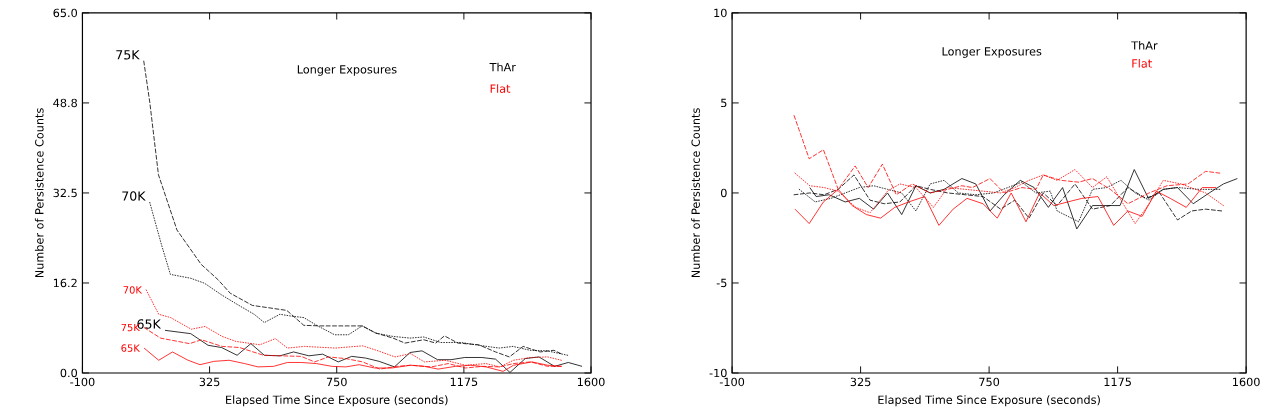  What do you see at coordinates (69, 373) in the screenshot?
I see `y-tick-label: 0.0` at bounding box center [69, 373].